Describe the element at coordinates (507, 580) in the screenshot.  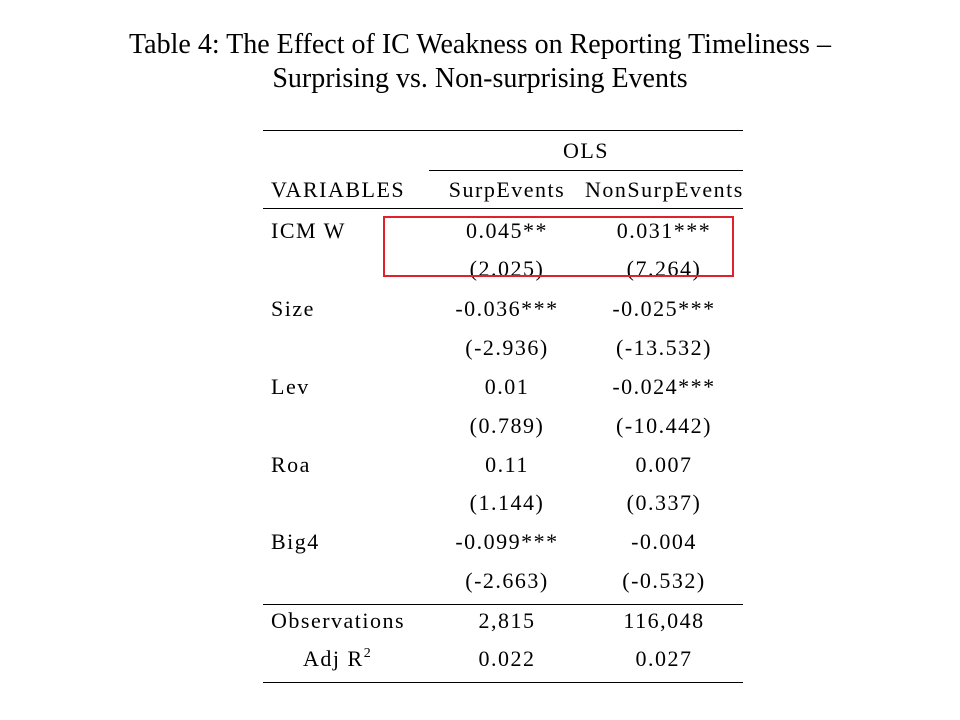
I see `tstat-surp: (-2.663)` at that location.